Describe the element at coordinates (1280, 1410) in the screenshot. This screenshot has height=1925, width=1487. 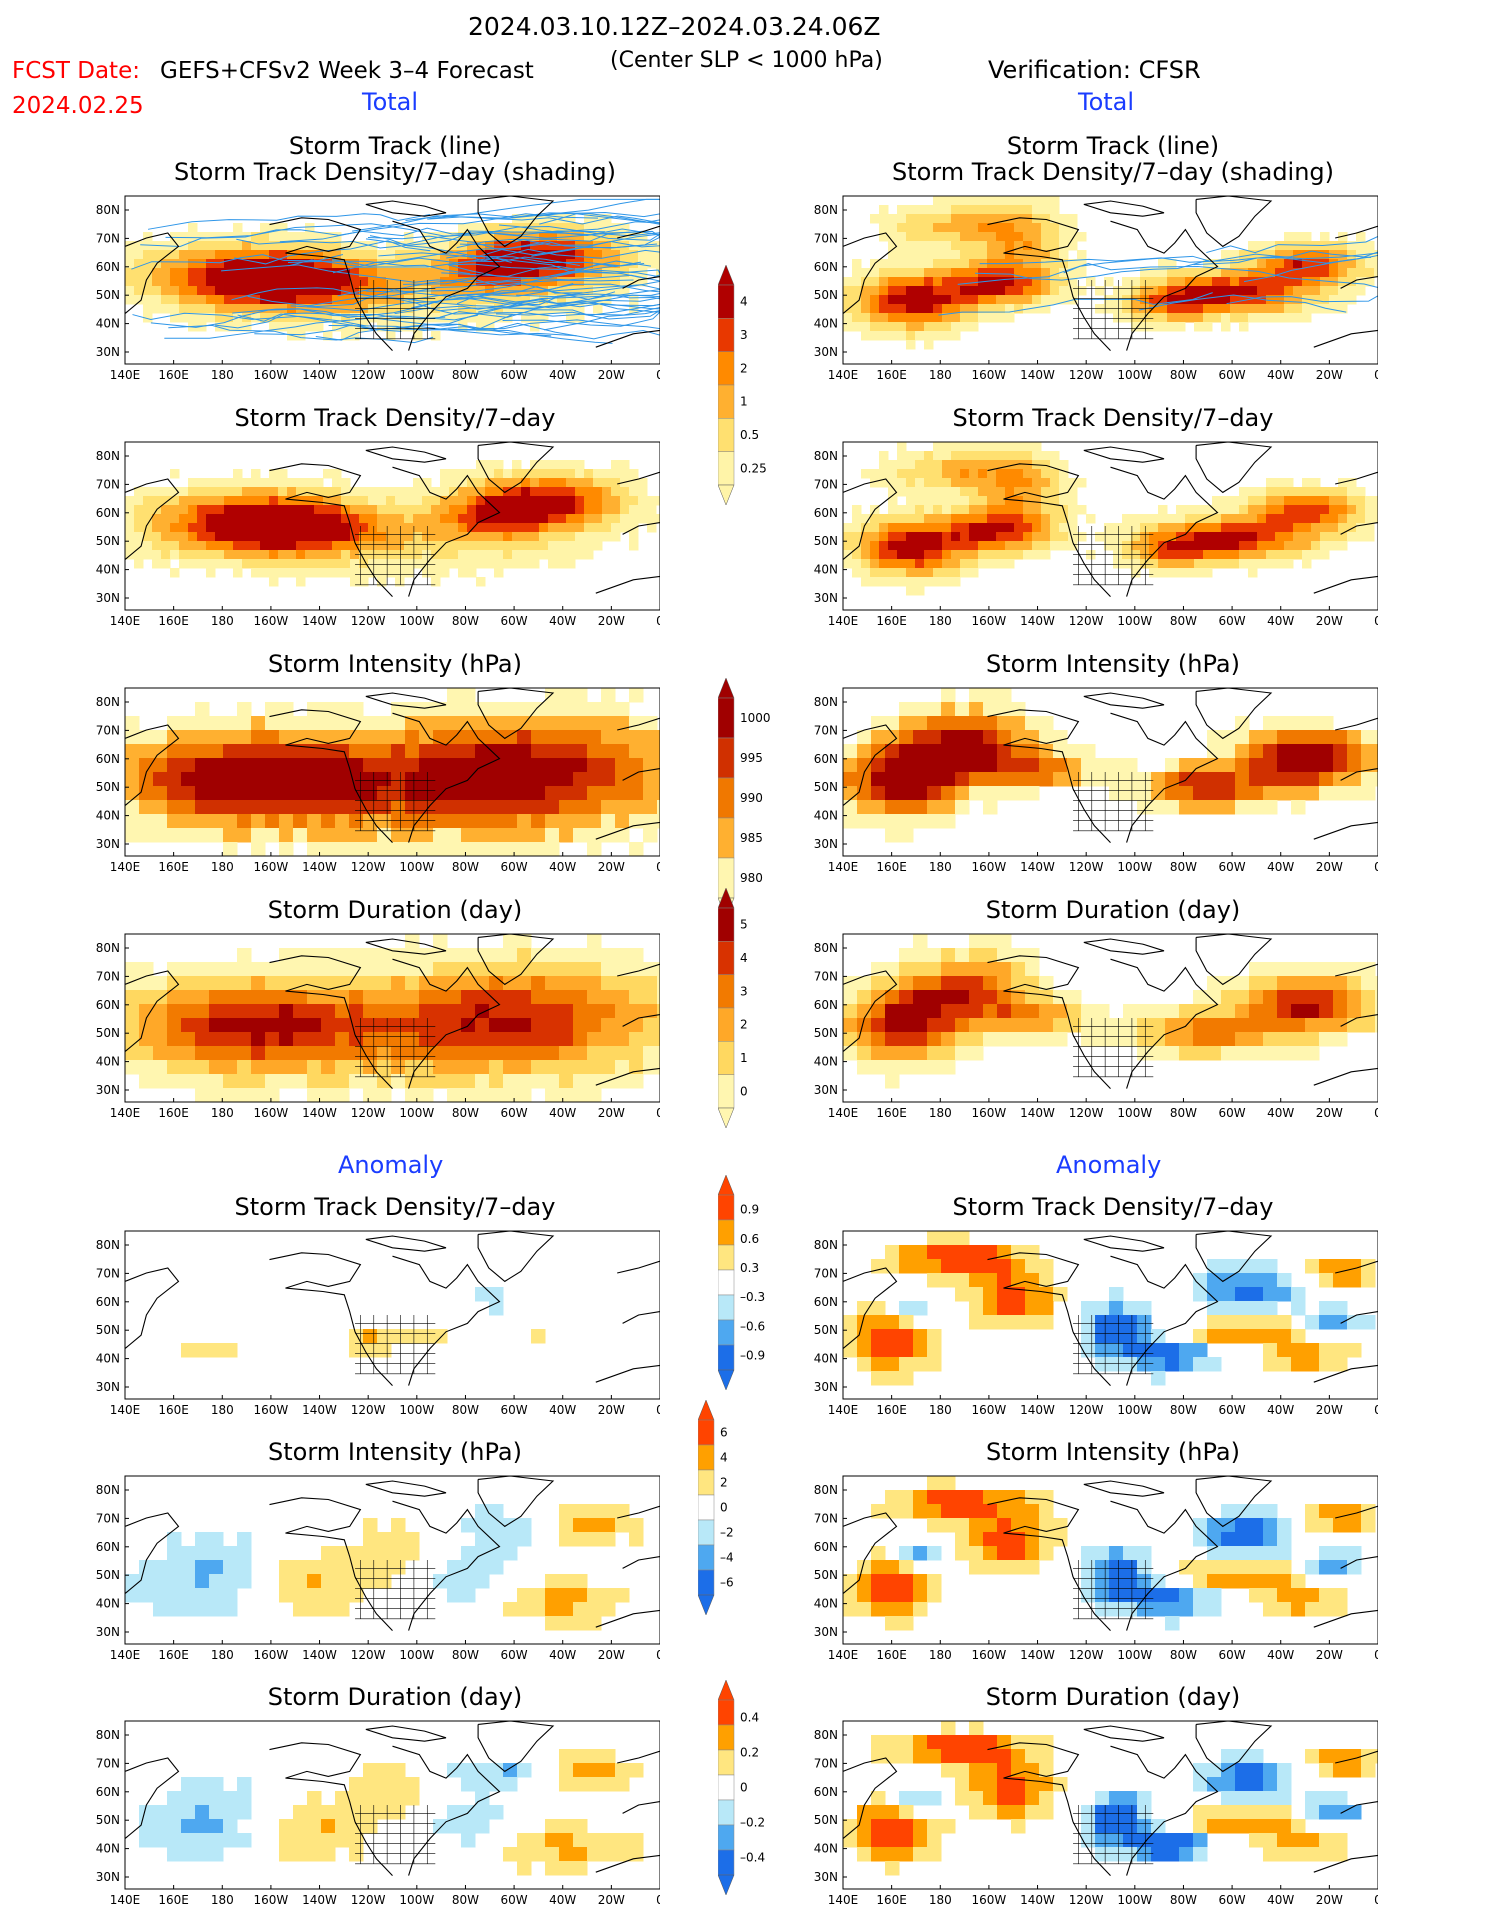
I see `lon-label: 40W` at that location.